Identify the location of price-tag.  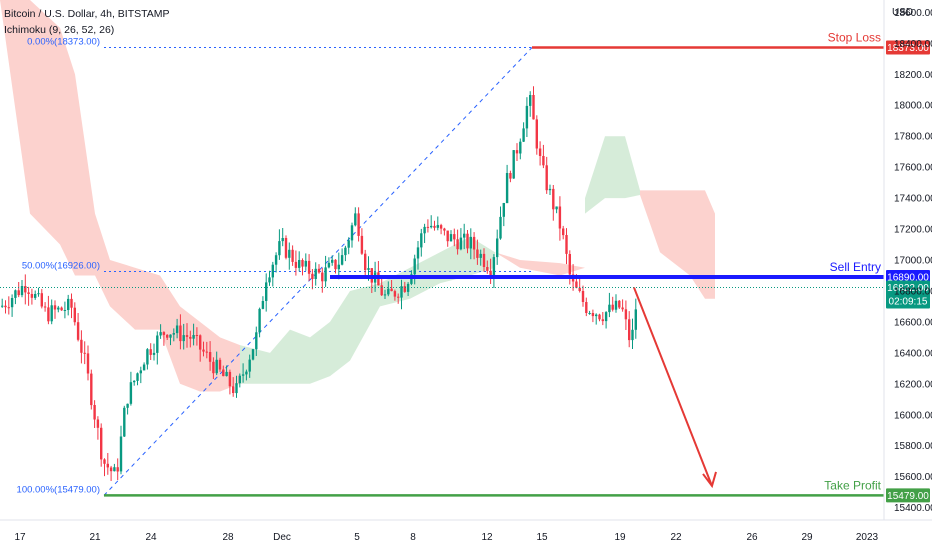
(908, 47).